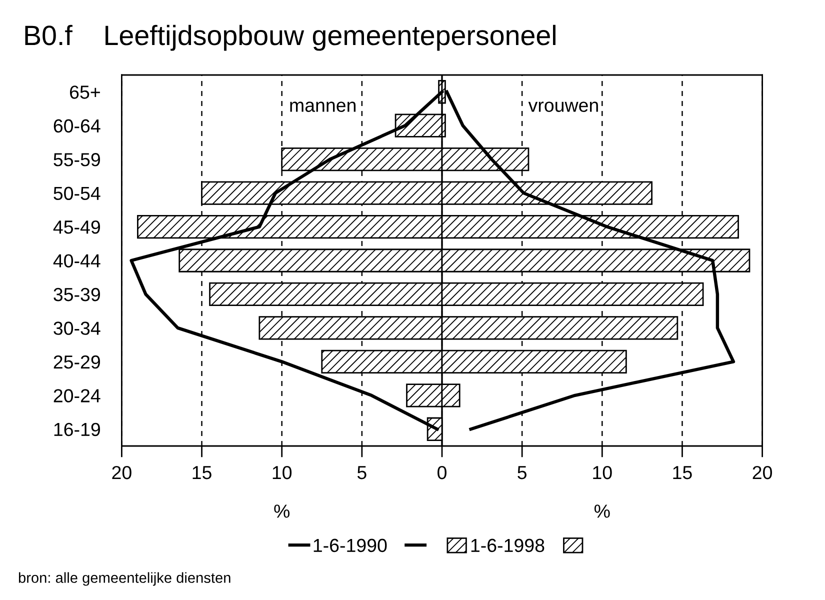  I want to click on y-tick-label: 45-49, so click(76, 227).